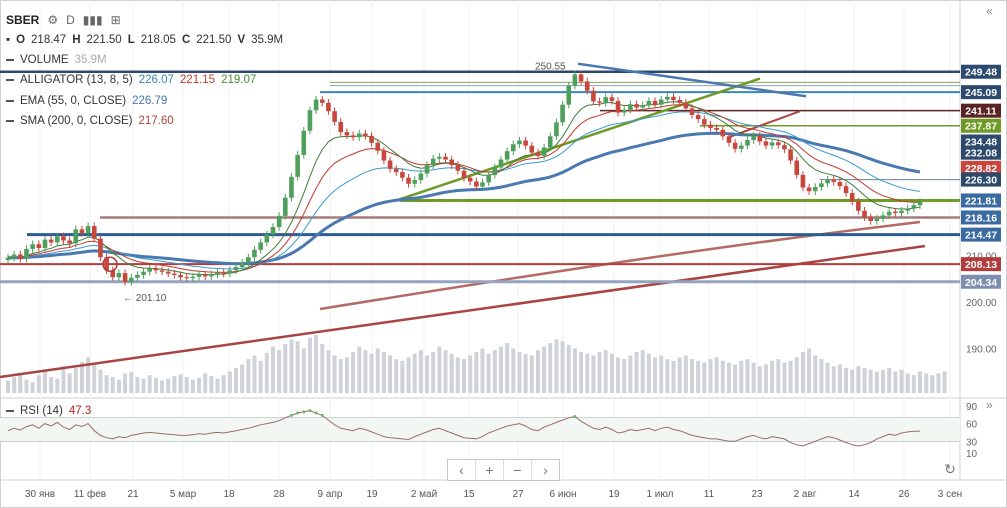 The image size is (1007, 508). What do you see at coordinates (92, 20) in the screenshot?
I see `bars-icon: ▮▮▮` at bounding box center [92, 20].